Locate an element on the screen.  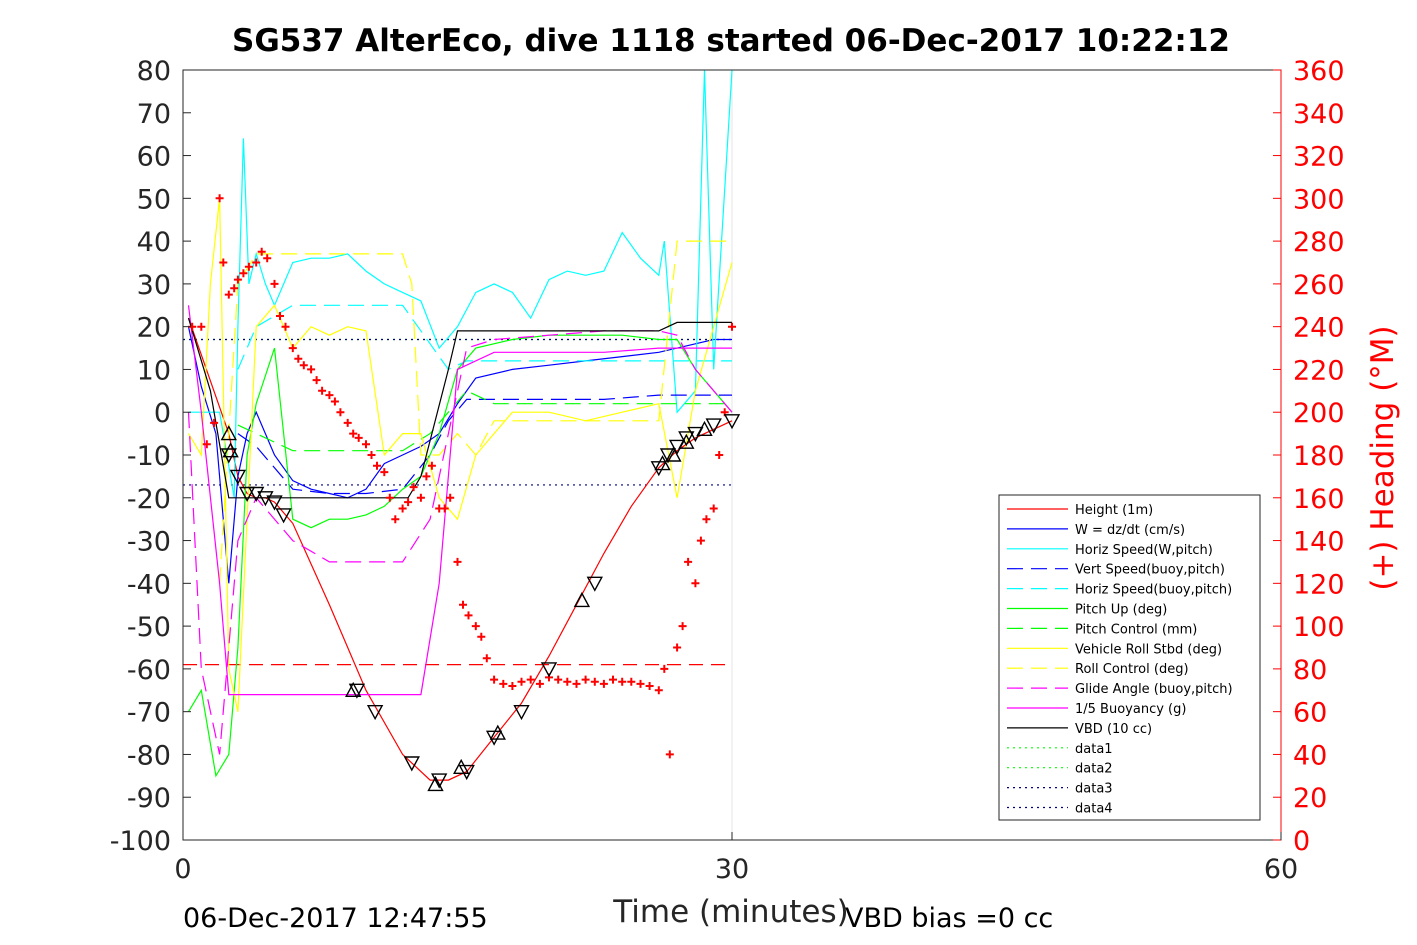
right-tick-label: 200 is located at coordinates (1319, 413).